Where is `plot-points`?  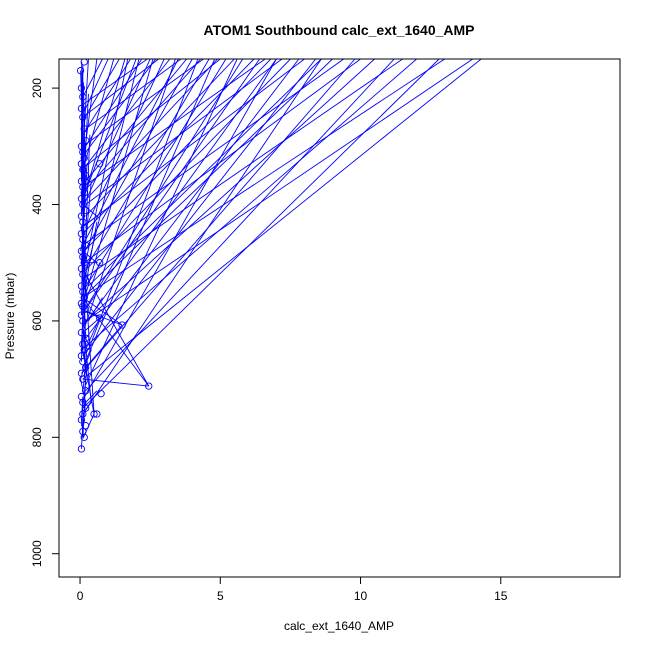 plot-points is located at coordinates (114, 228).